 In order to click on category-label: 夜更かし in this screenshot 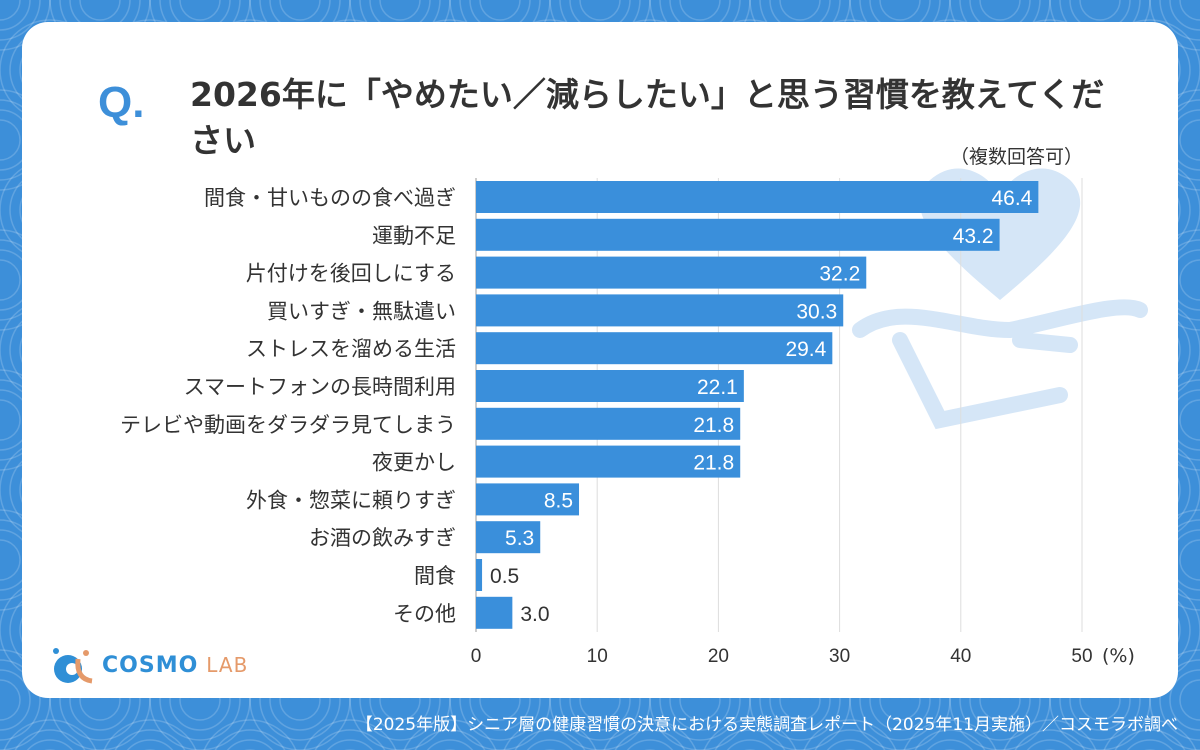, I will do `click(414, 463)`.